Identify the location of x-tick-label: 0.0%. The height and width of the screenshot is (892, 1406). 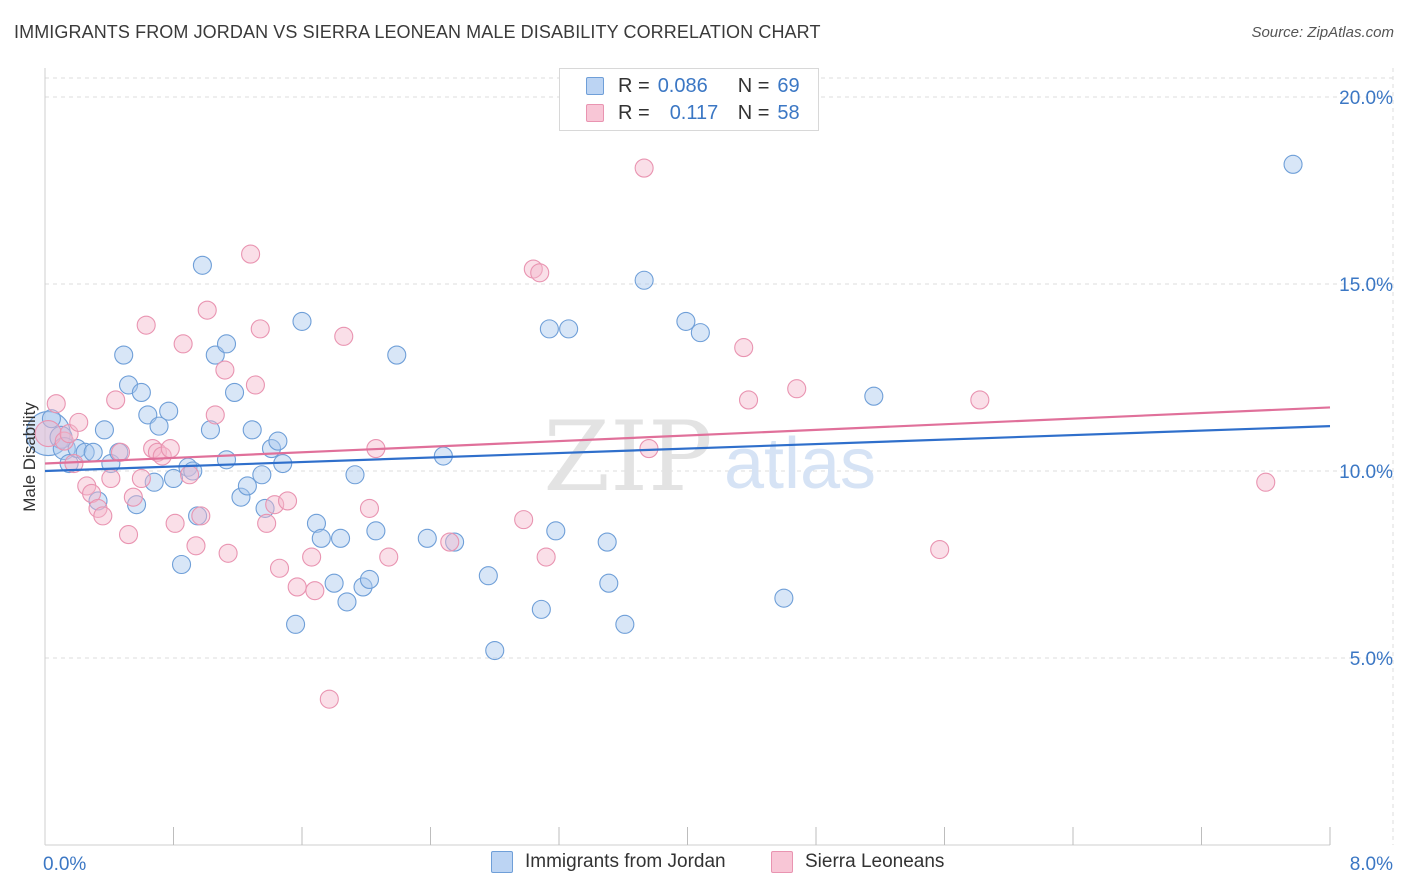
(64, 864).